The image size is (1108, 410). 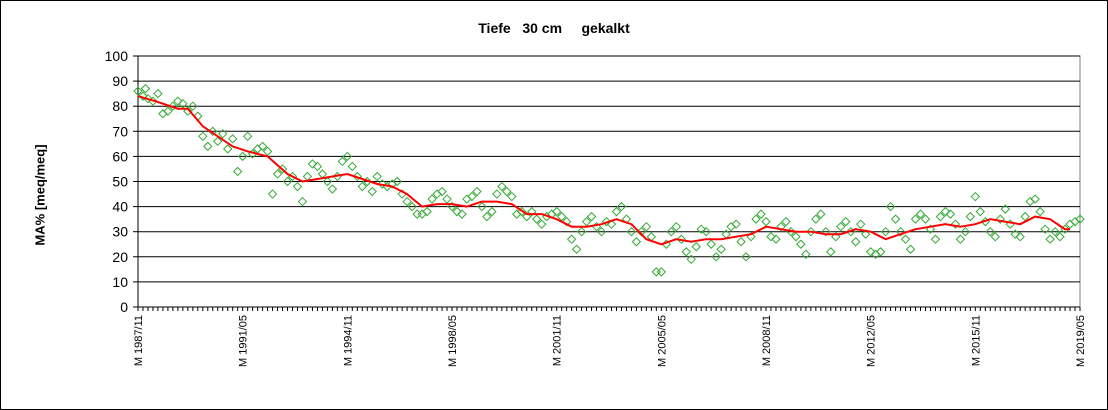 I want to click on y-tick-label: 80, so click(x=120, y=106).